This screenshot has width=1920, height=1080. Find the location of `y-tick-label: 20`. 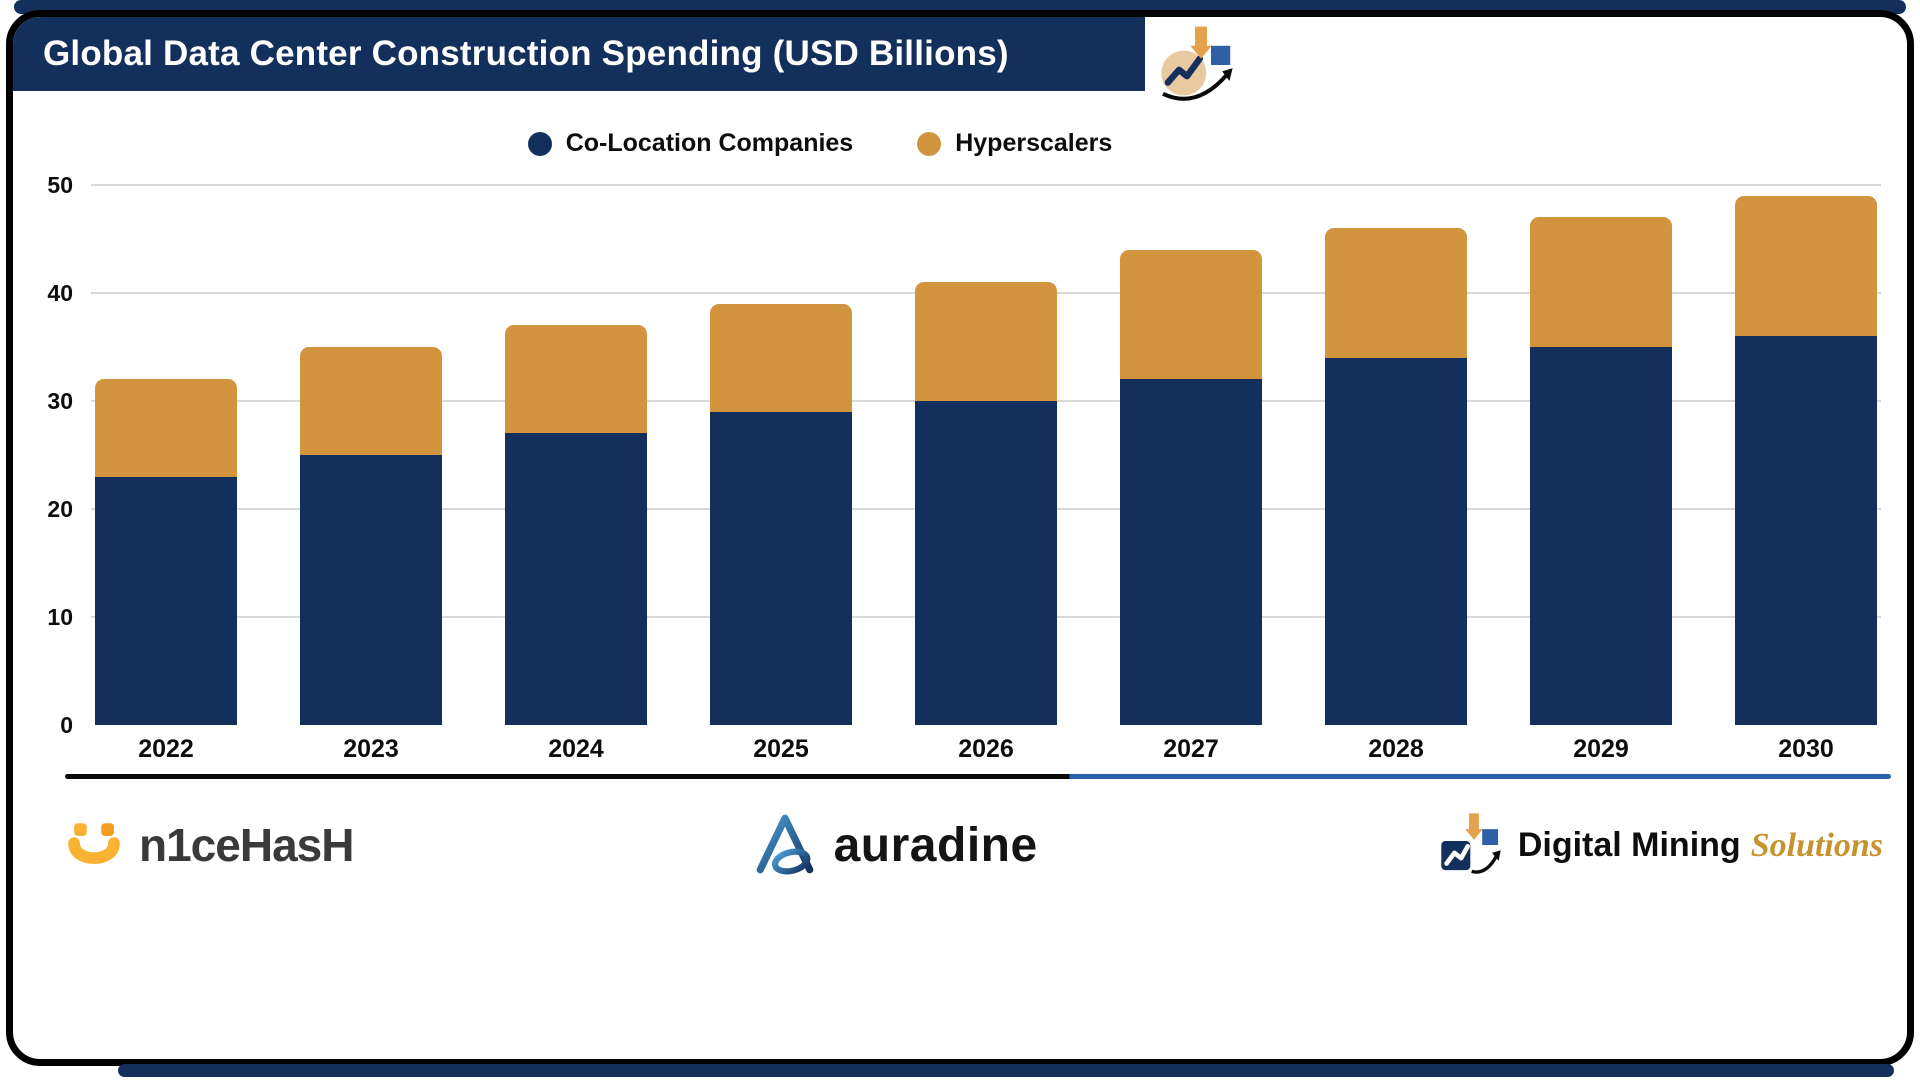

y-tick-label: 20 is located at coordinates (60, 509).